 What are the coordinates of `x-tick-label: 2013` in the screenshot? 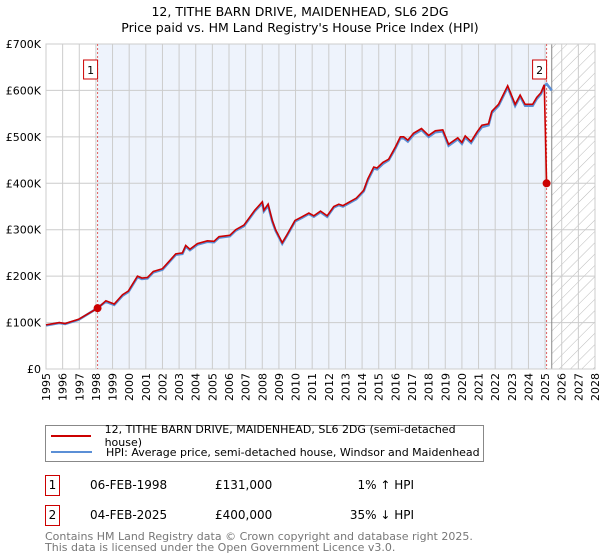 It's located at (345, 387).